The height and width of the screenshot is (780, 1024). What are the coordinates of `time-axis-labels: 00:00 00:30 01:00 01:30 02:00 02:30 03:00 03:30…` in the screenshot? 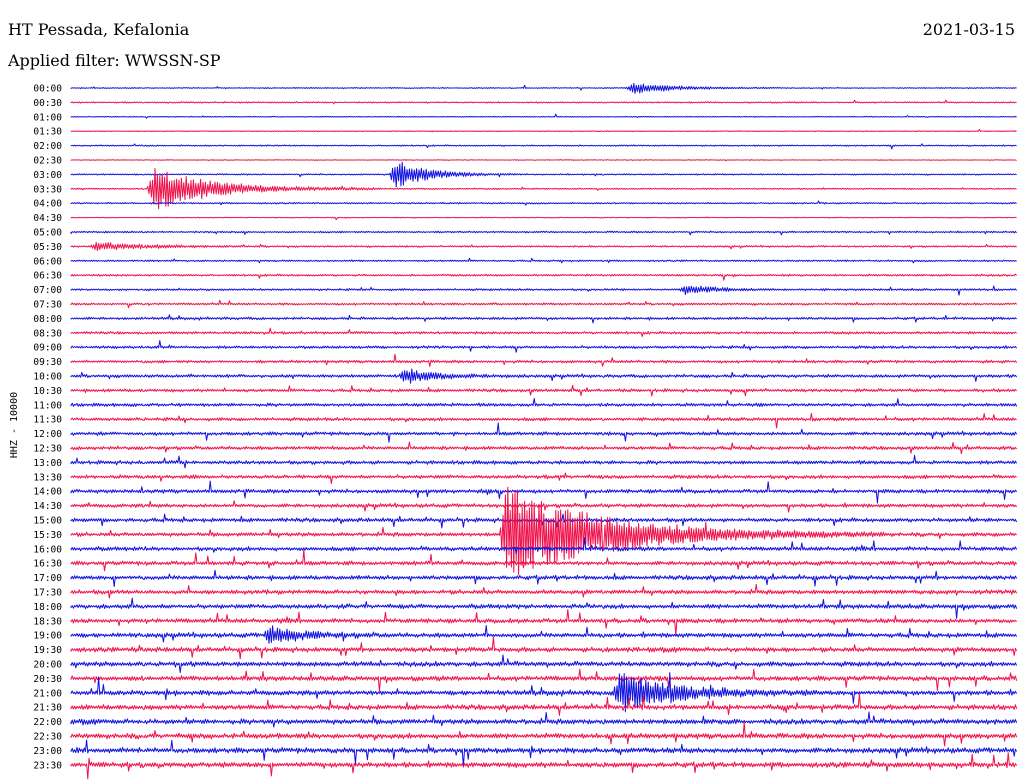 It's located at (47, 428).